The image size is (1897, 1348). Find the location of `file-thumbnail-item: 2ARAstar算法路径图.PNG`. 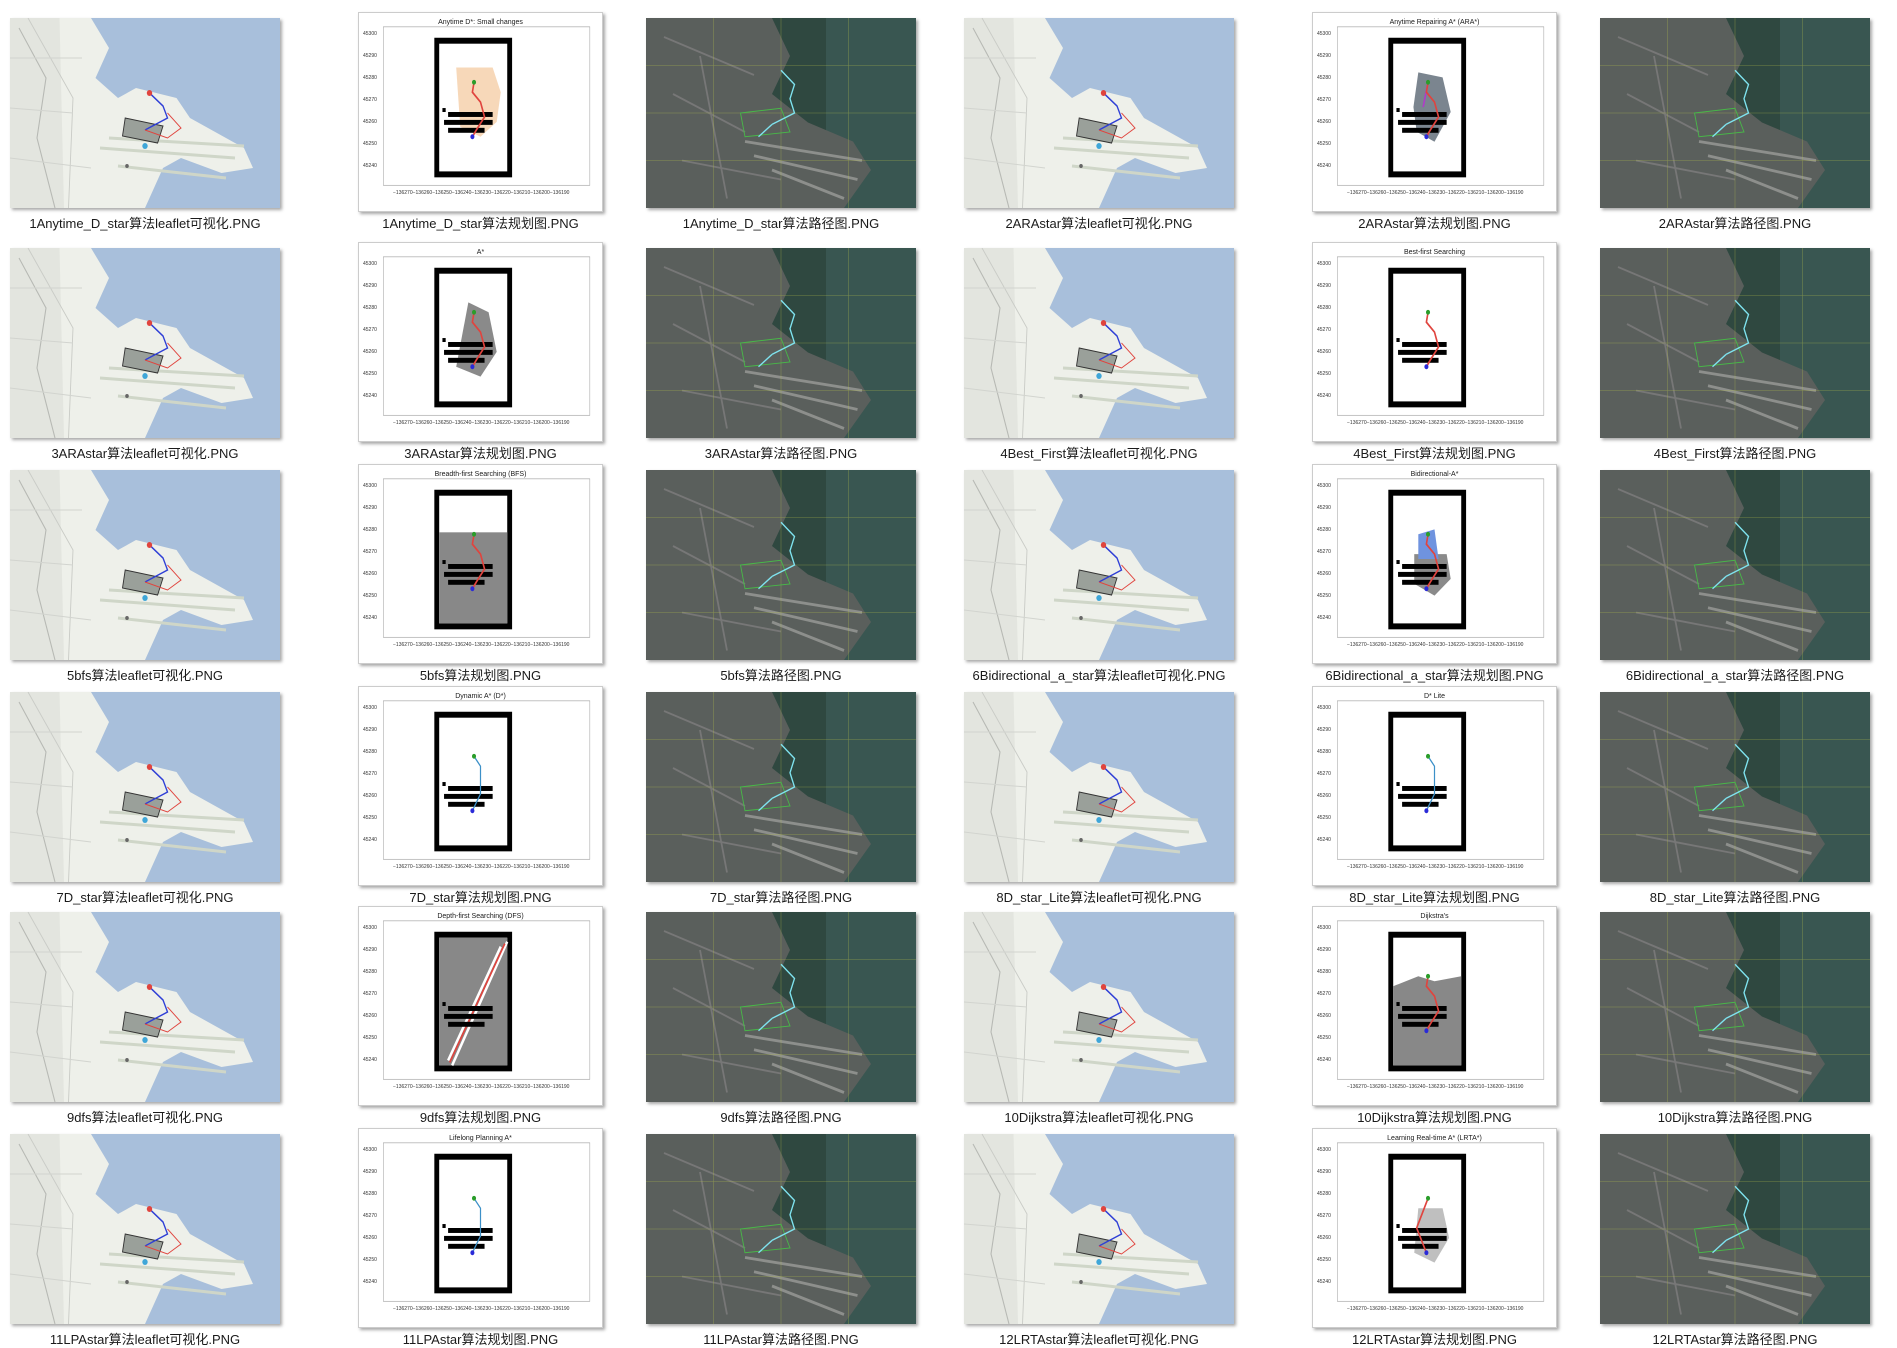

file-thumbnail-item: 2ARAstar算法路径图.PNG is located at coordinates (1748, 119).